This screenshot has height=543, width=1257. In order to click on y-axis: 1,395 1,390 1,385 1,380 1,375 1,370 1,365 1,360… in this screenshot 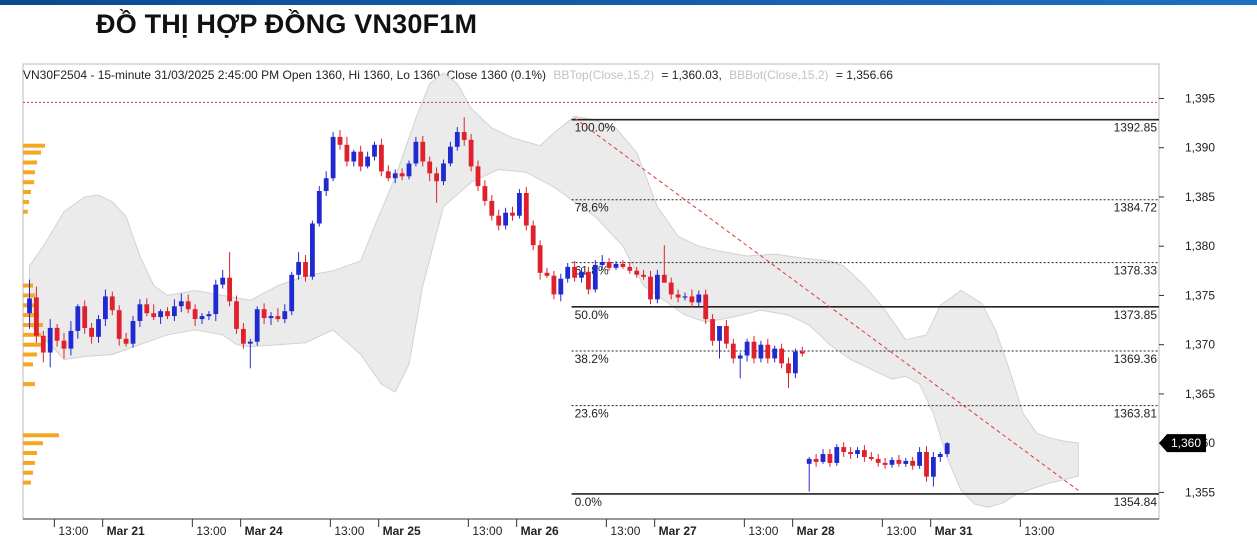, I will do `click(1187, 295)`.